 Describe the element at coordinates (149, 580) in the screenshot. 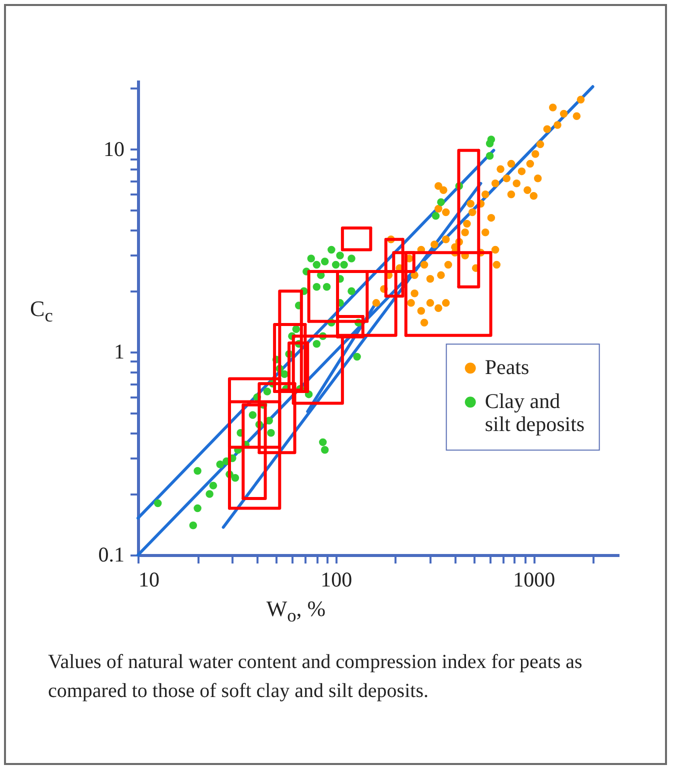

I see `x-tick-label: 10` at that location.